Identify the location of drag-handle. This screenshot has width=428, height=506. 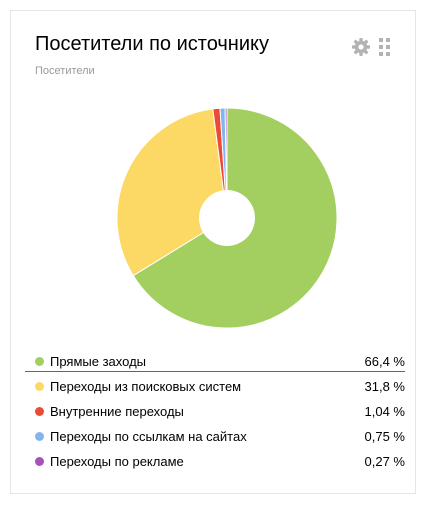
(385, 47).